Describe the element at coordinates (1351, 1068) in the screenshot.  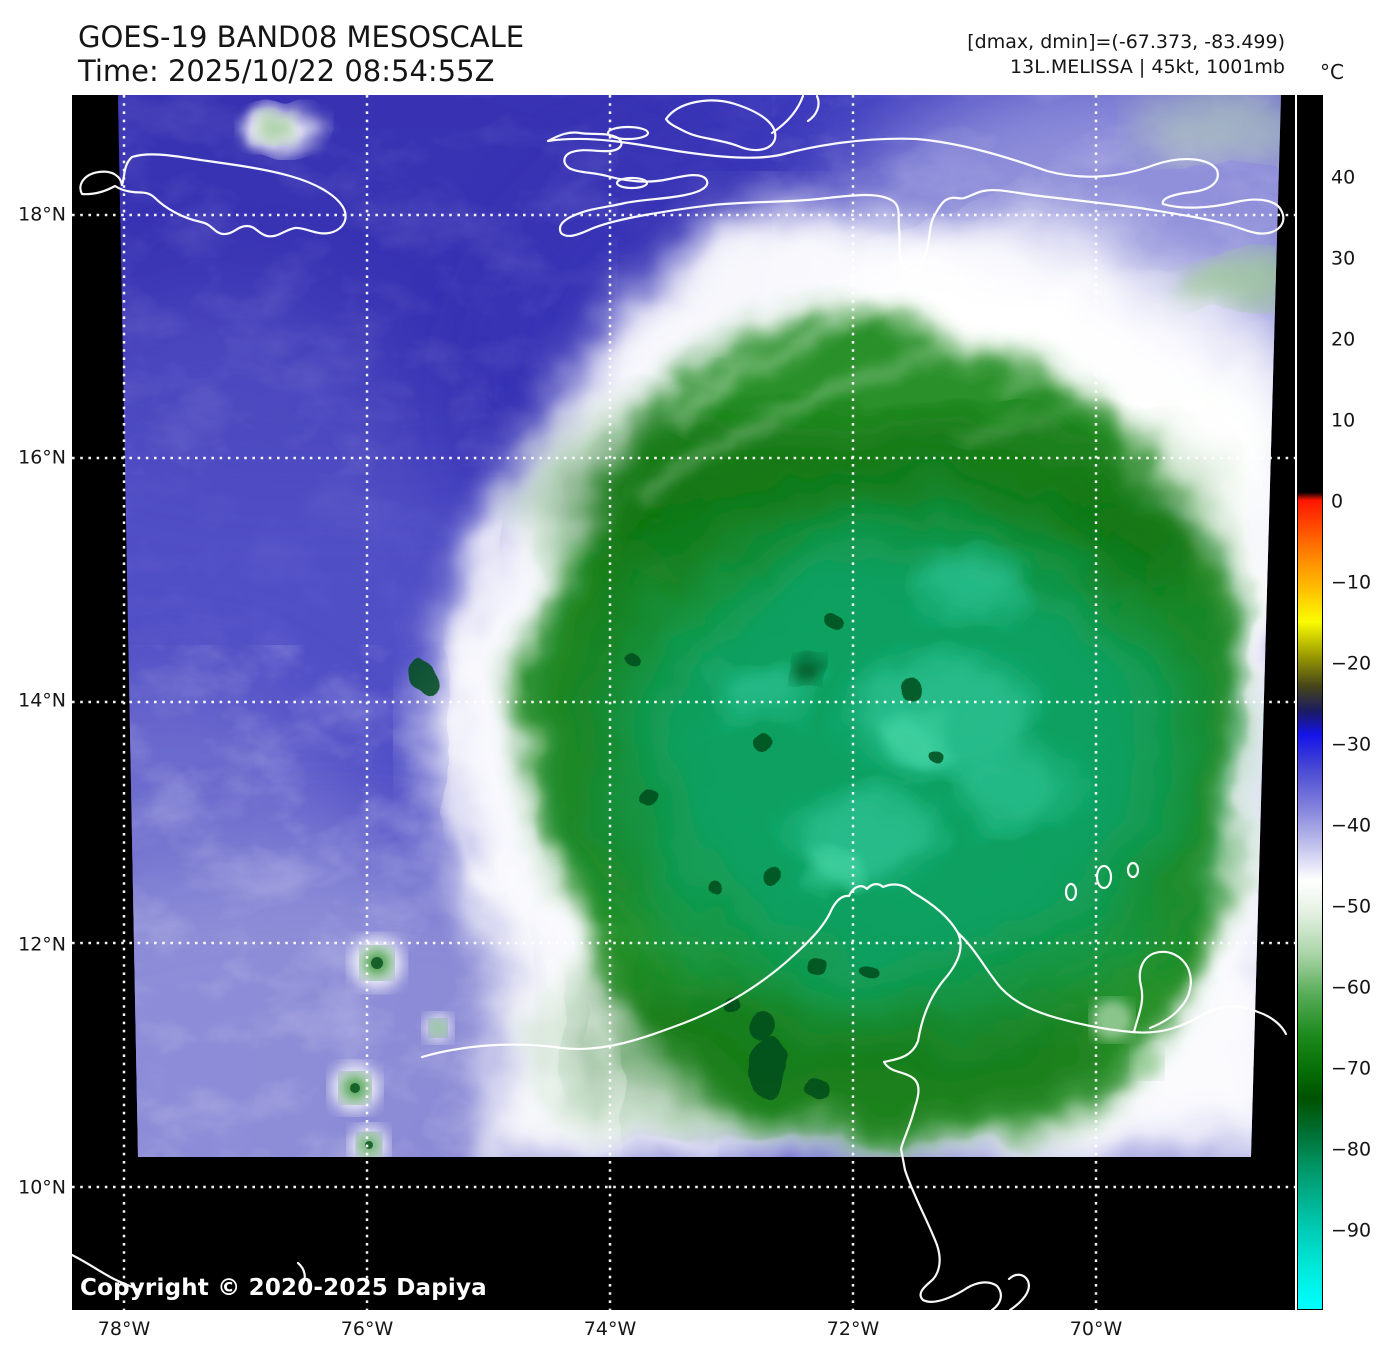
I see `colorbar-tick-label: −70` at that location.